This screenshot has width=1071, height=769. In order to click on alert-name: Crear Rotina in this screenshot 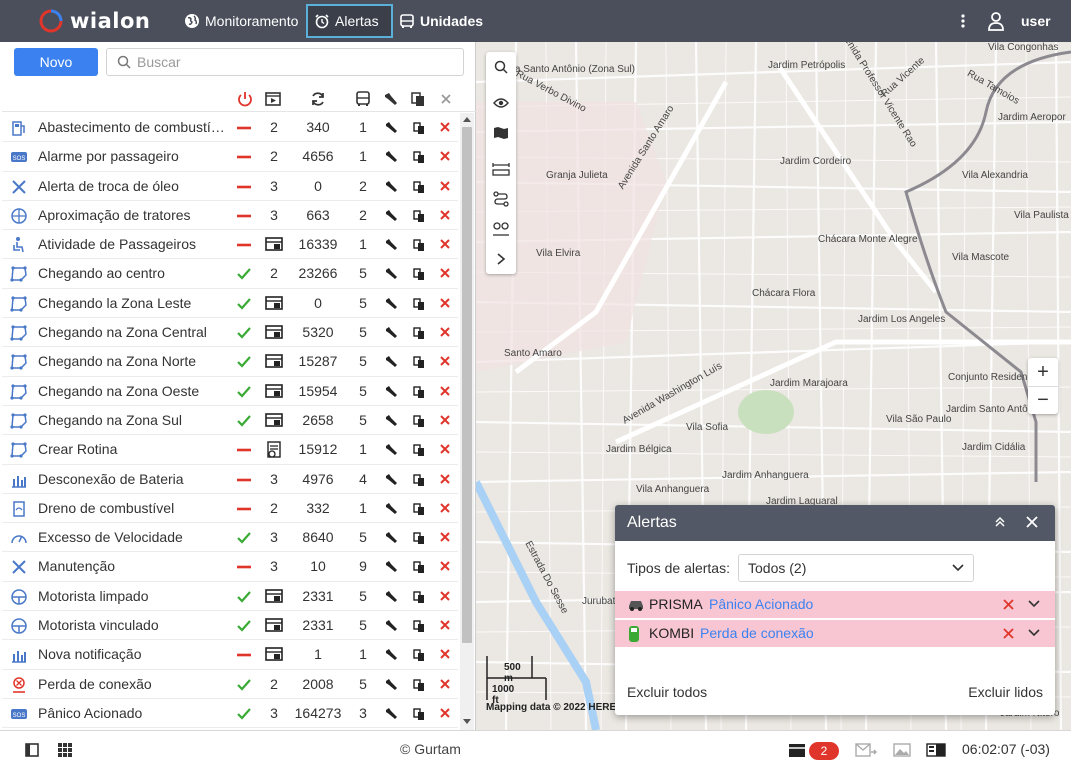, I will do `click(78, 449)`.